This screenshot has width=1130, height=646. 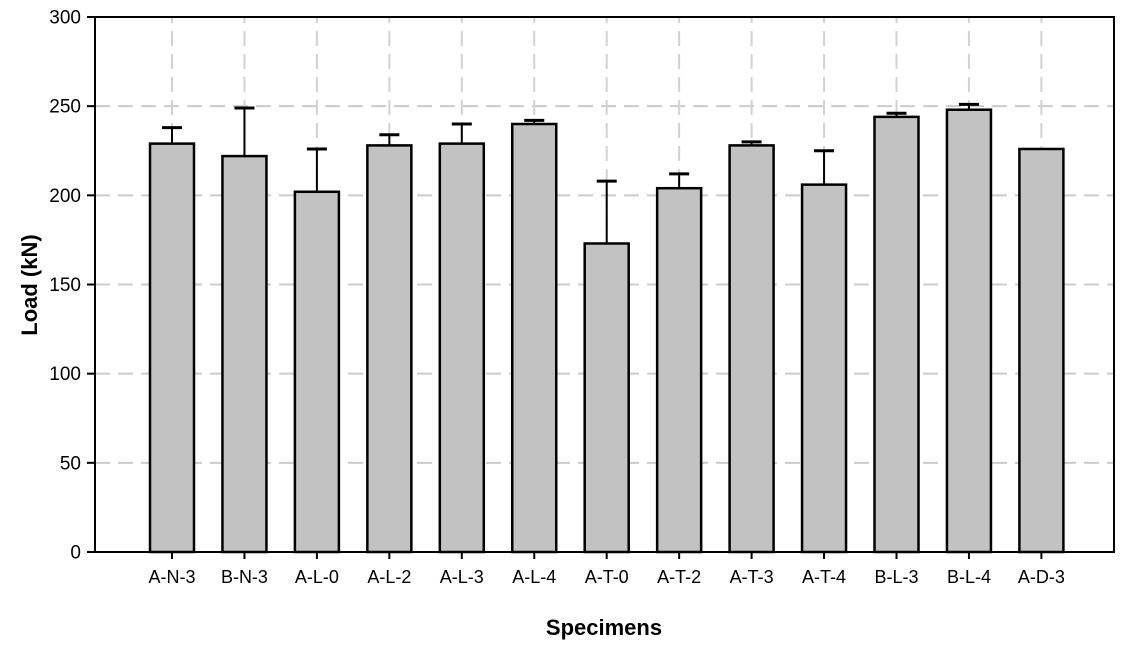 What do you see at coordinates (65, 107) in the screenshot?
I see `y-tick-label: 250` at bounding box center [65, 107].